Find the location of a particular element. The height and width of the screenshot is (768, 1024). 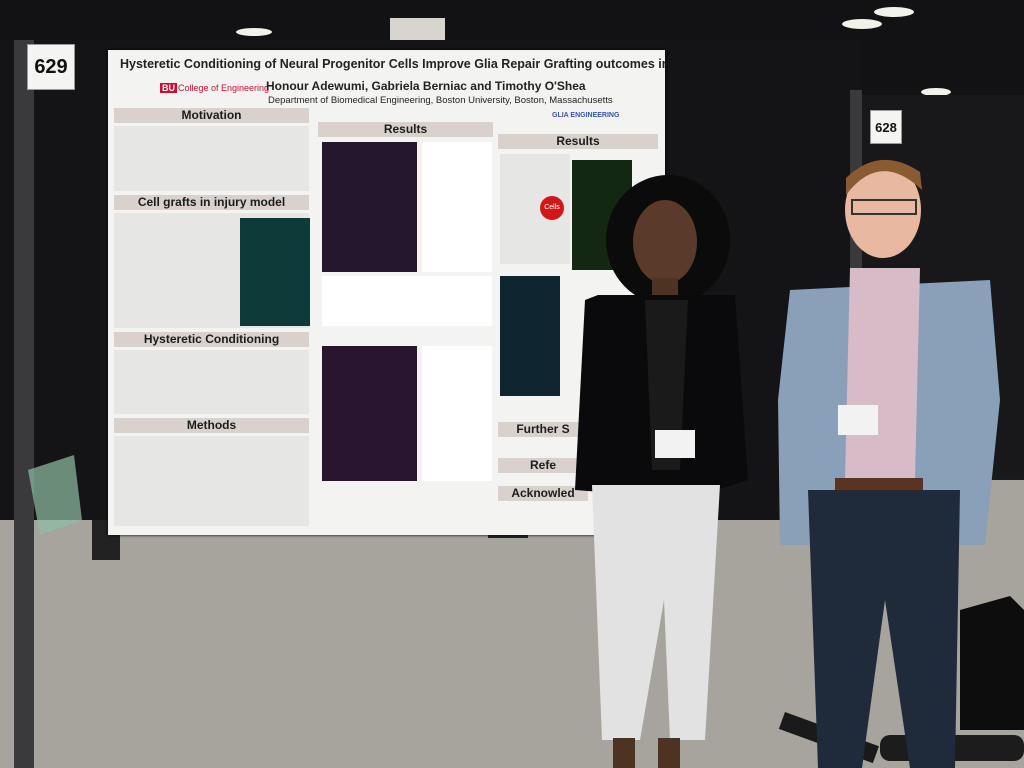

backpack is located at coordinates (992, 663).